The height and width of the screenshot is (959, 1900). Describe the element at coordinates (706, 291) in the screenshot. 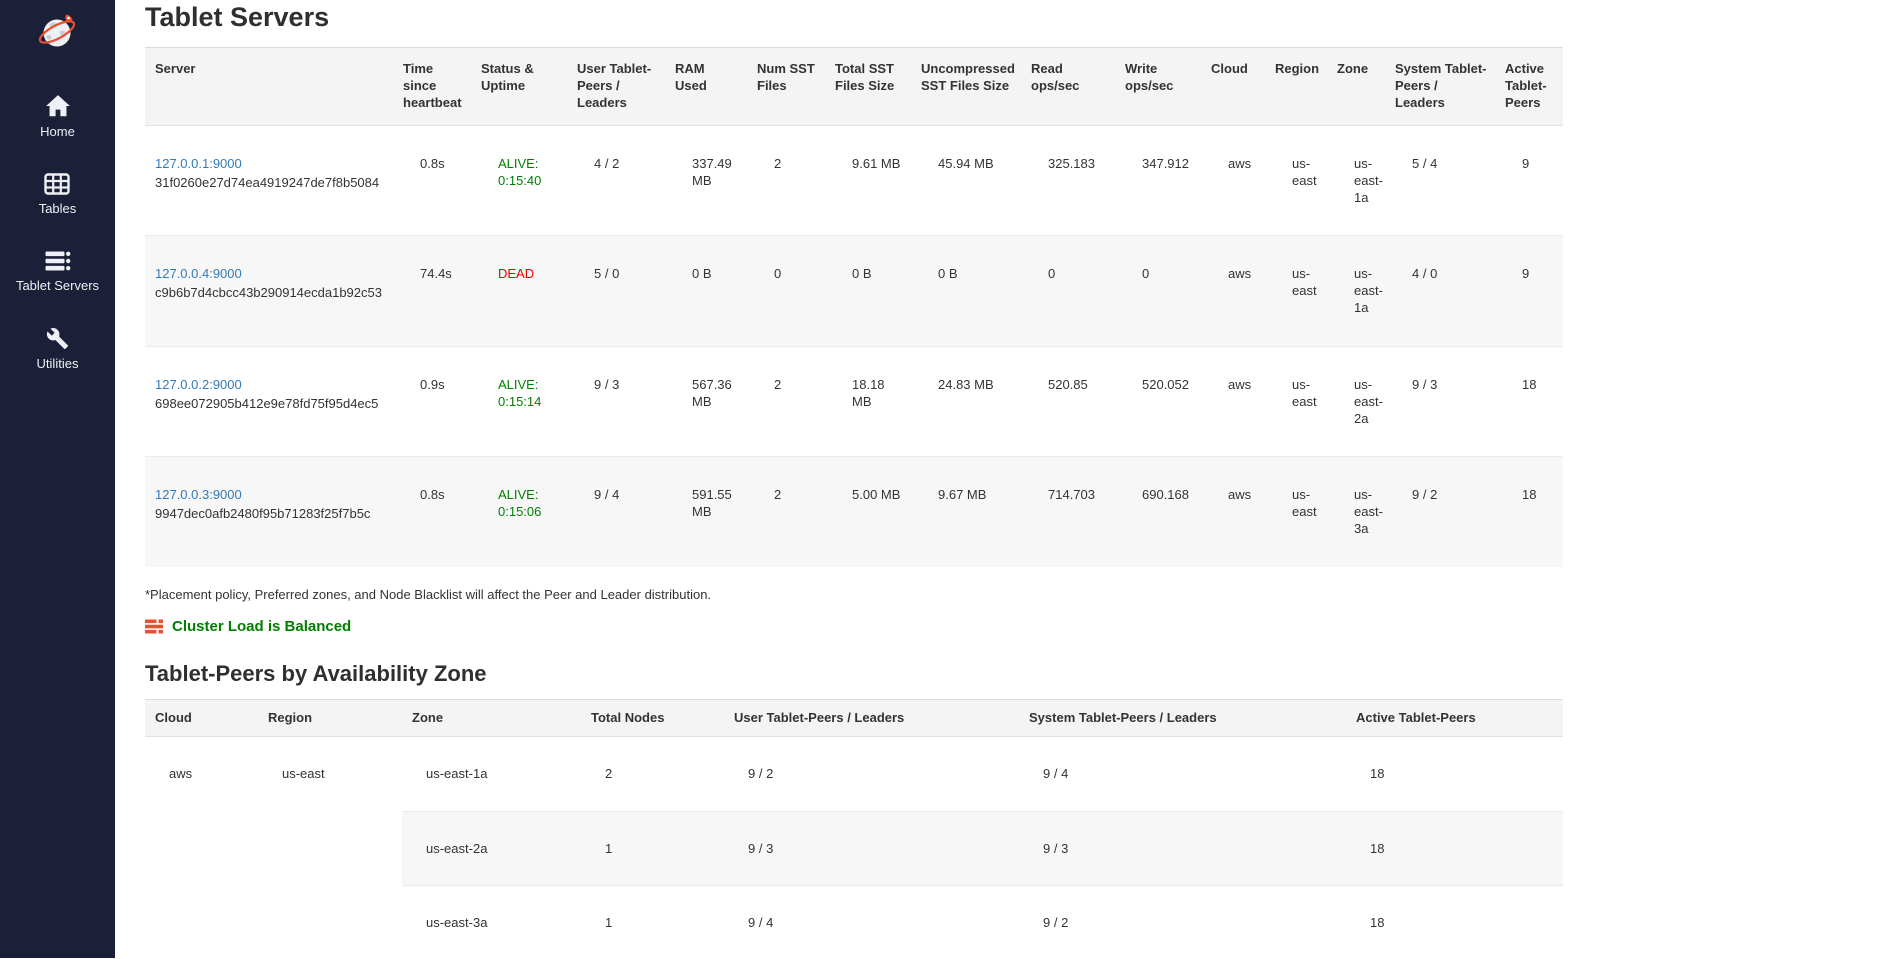

I see `cell-ram: 0 B` at that location.